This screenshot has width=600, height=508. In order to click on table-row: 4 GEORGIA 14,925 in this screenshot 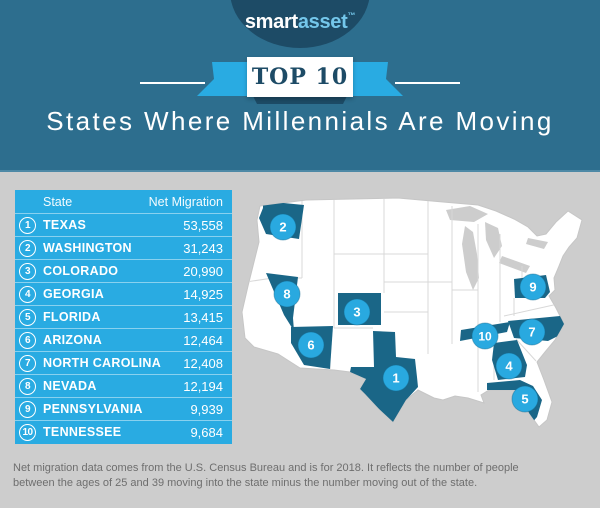, I will do `click(123, 293)`.